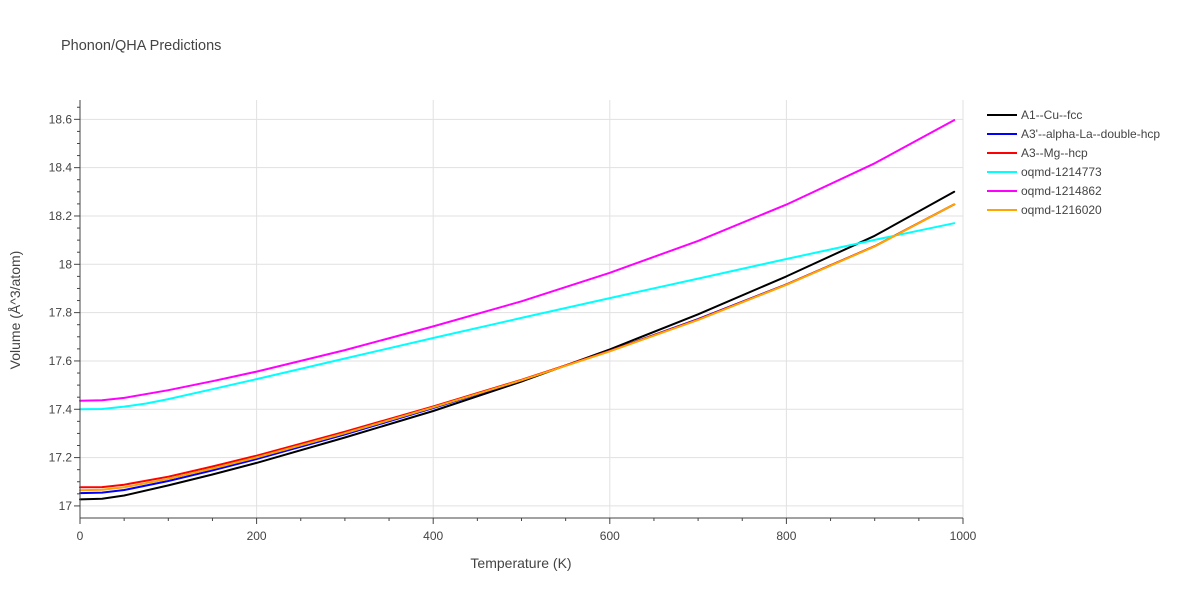  What do you see at coordinates (61, 458) in the screenshot?
I see `y-tick-label: 17.2` at bounding box center [61, 458].